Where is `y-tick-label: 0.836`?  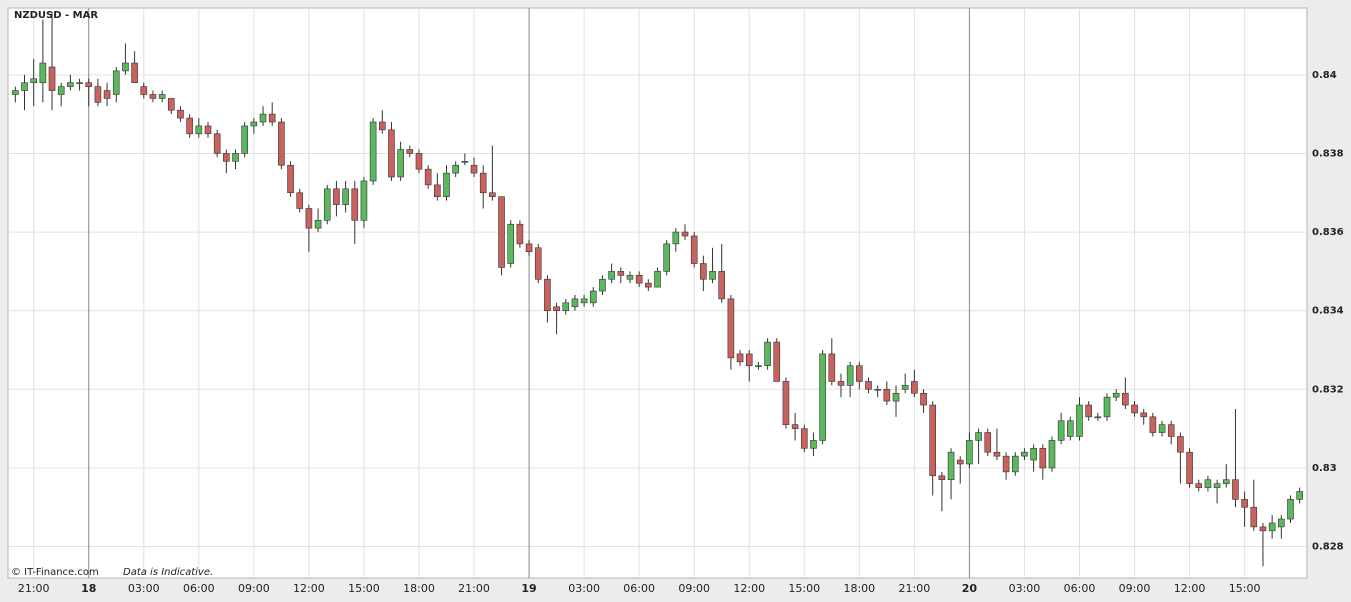 y-tick-label: 0.836 is located at coordinates (1328, 232).